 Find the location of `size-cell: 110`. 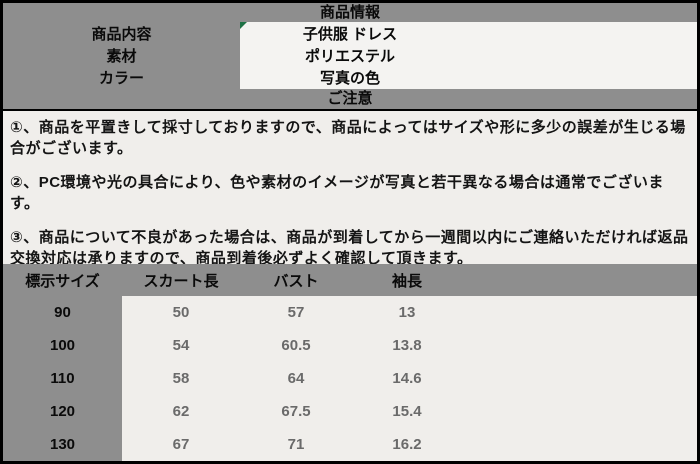

size-cell: 110 is located at coordinates (62, 378).